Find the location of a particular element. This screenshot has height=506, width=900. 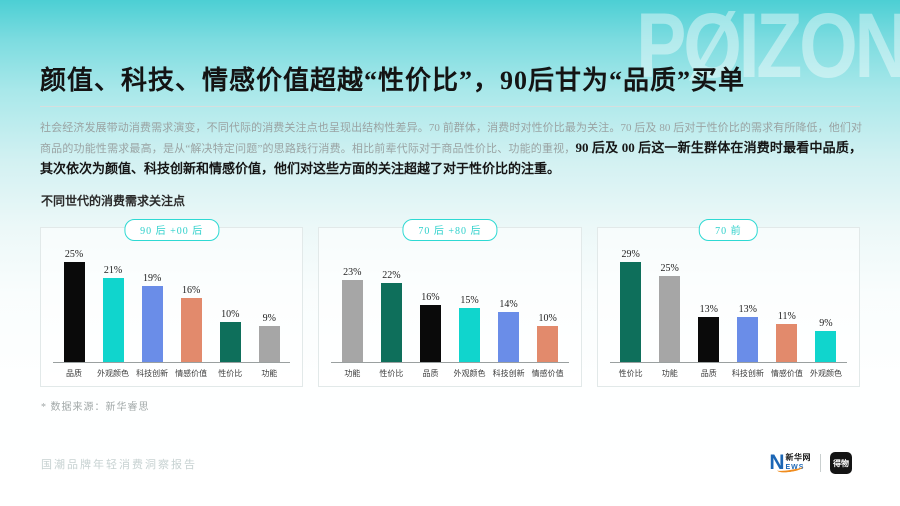

bar-column: 23% is located at coordinates (352, 314).